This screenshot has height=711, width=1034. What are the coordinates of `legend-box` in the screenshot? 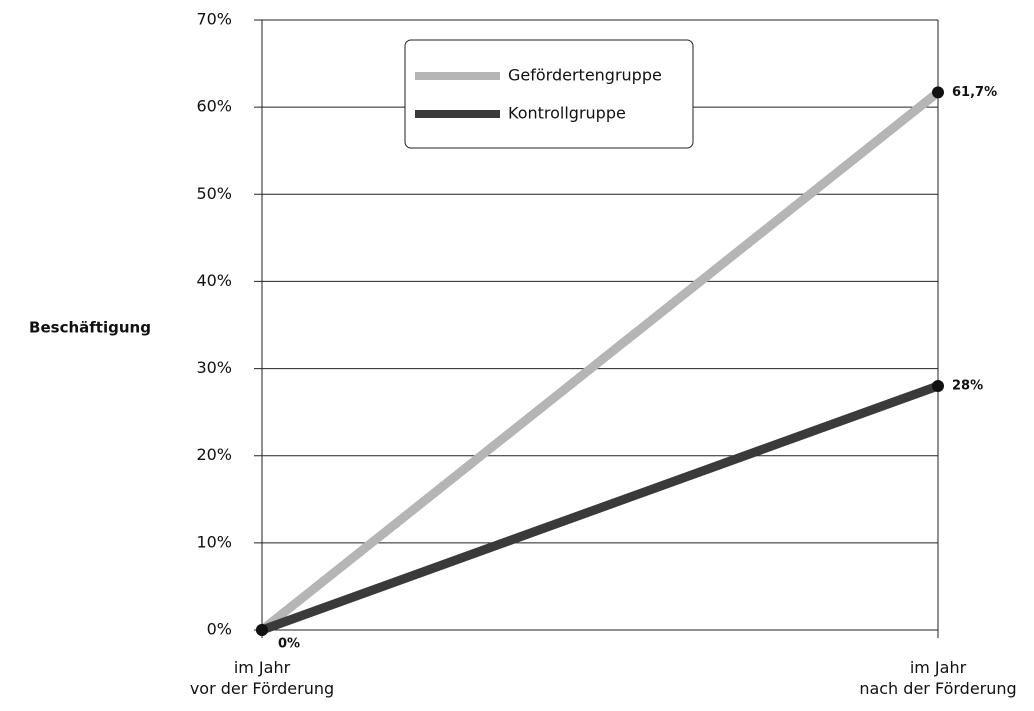 It's located at (549, 94).